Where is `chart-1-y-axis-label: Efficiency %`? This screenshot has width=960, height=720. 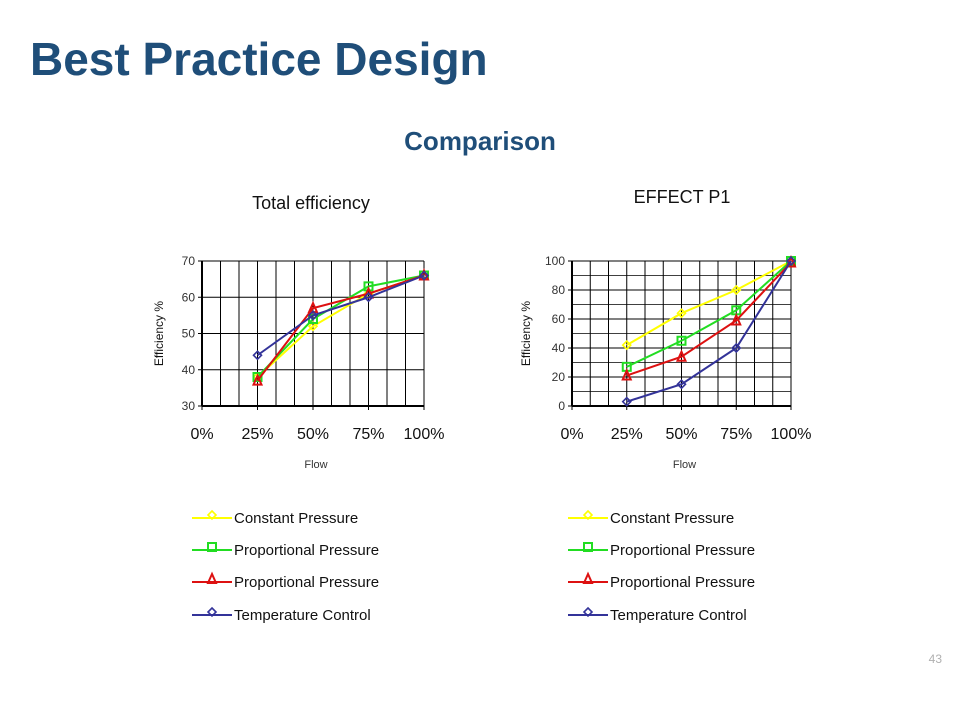 chart-1-y-axis-label: Efficiency % is located at coordinates (159, 333).